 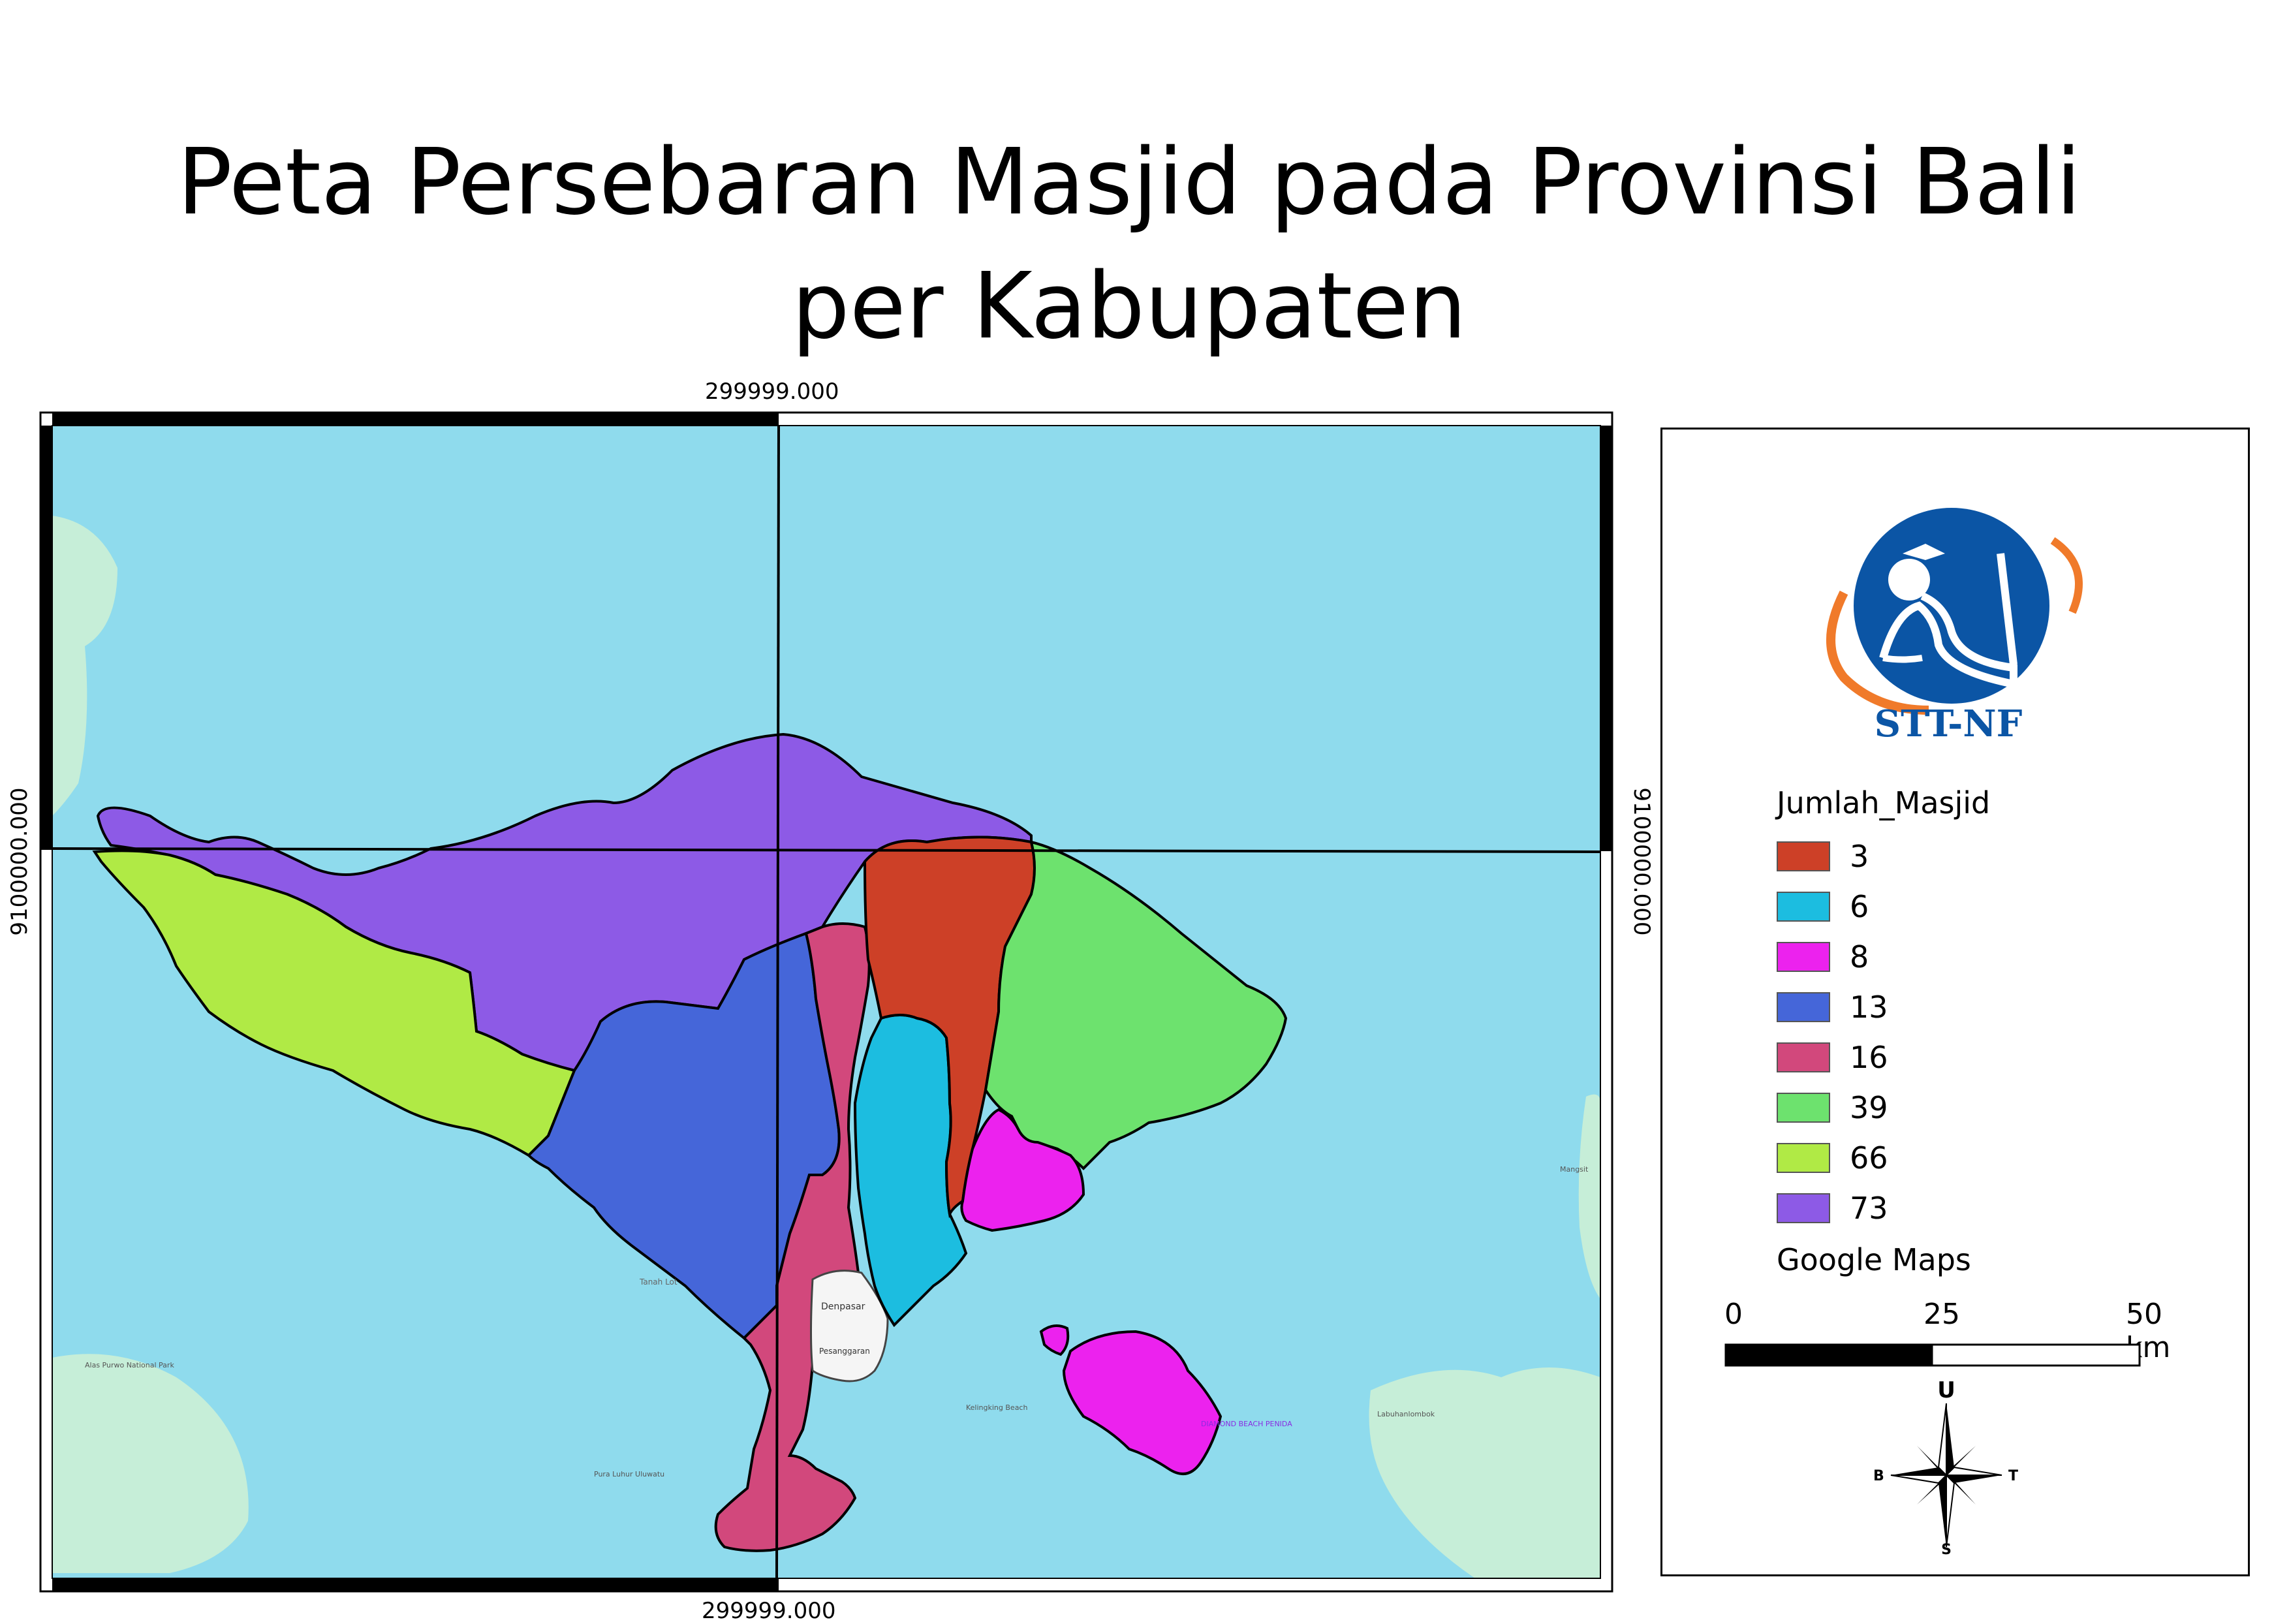 What do you see at coordinates (1949, 722) in the screenshot?
I see `logo-text: STT-NF` at bounding box center [1949, 722].